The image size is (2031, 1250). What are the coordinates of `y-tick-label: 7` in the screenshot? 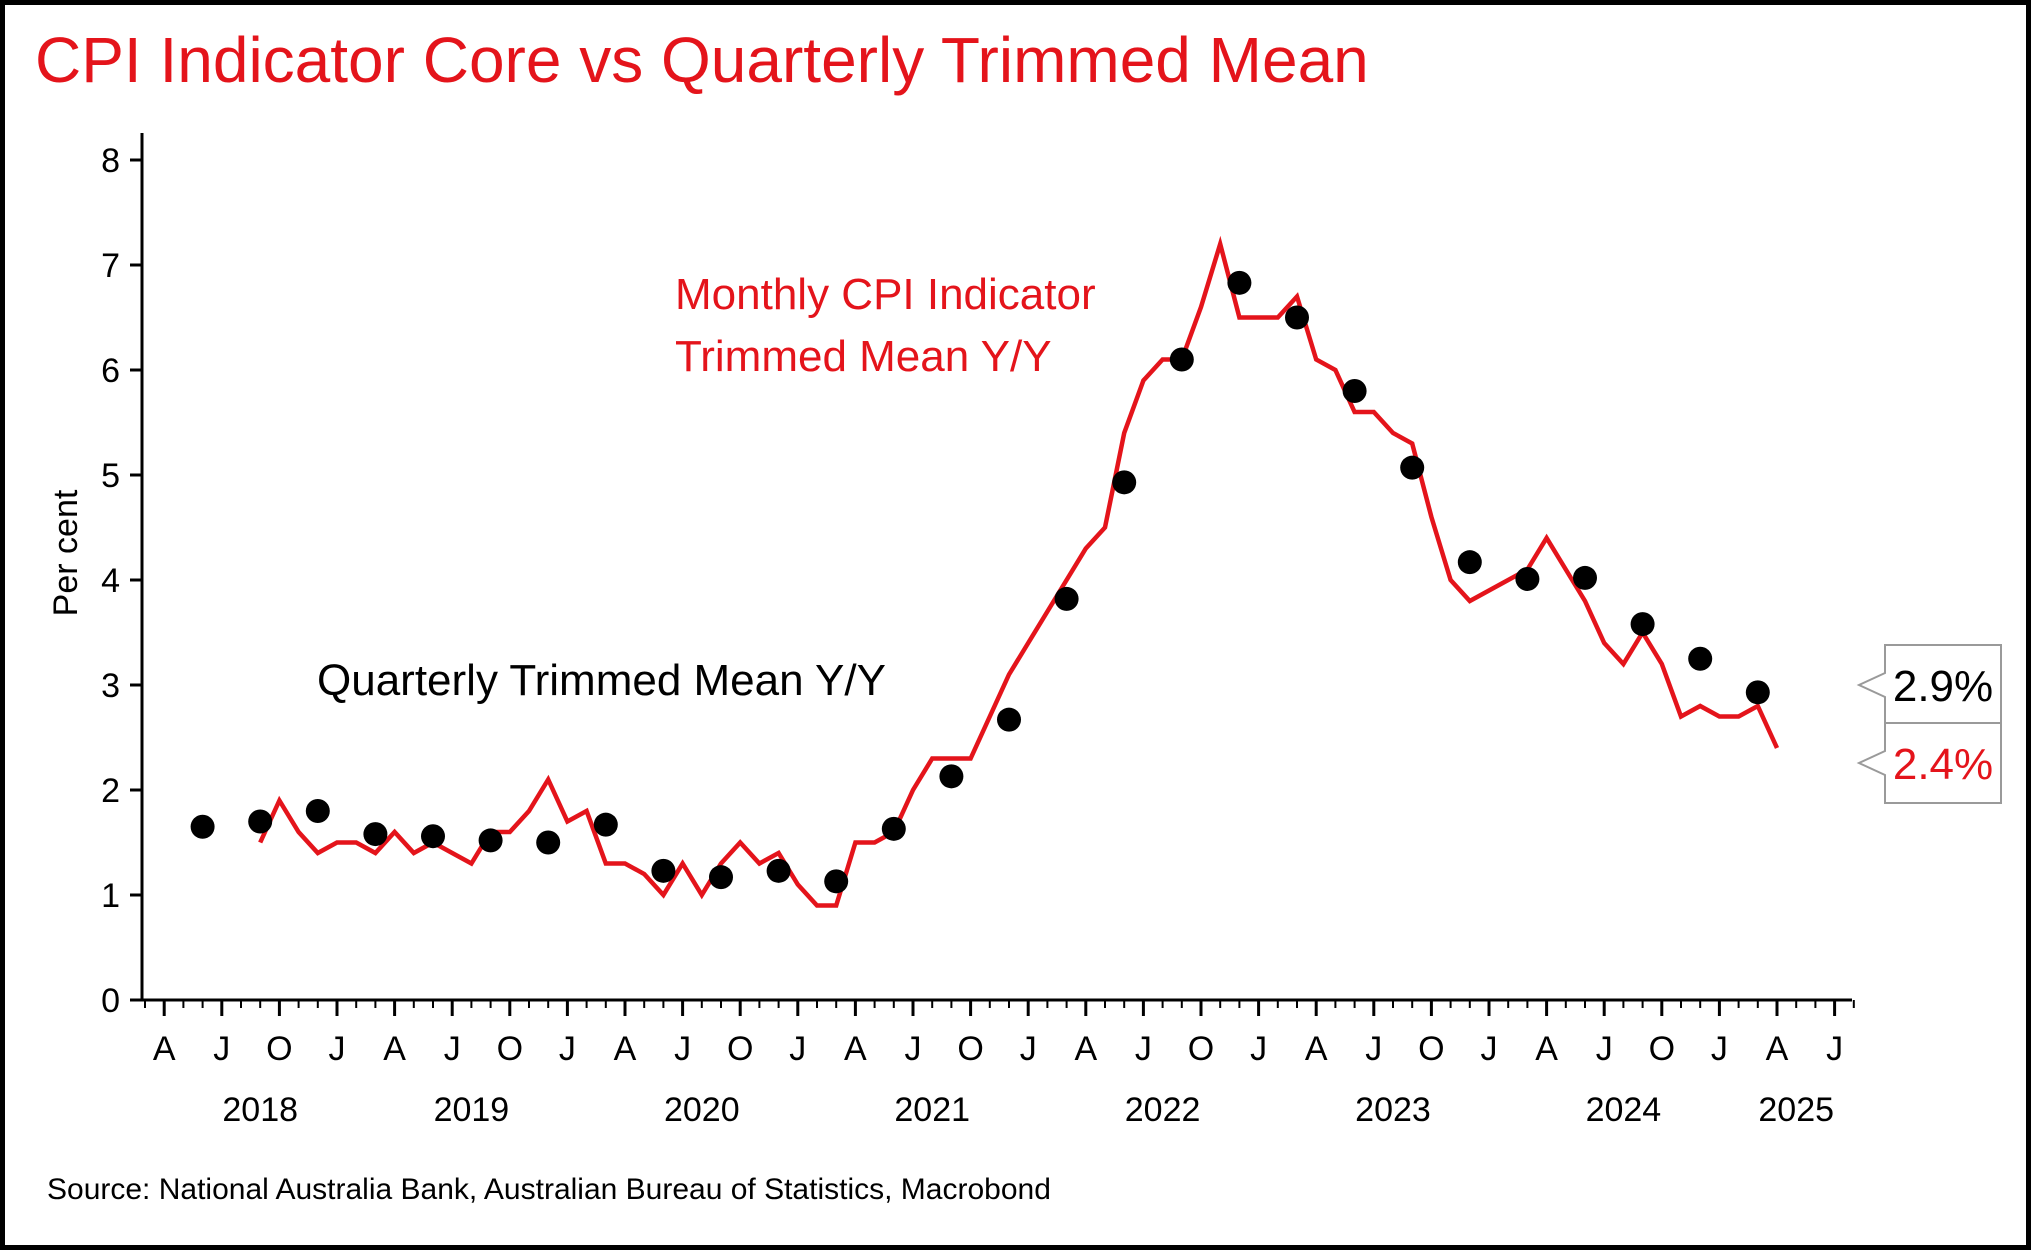 It's located at (110, 266).